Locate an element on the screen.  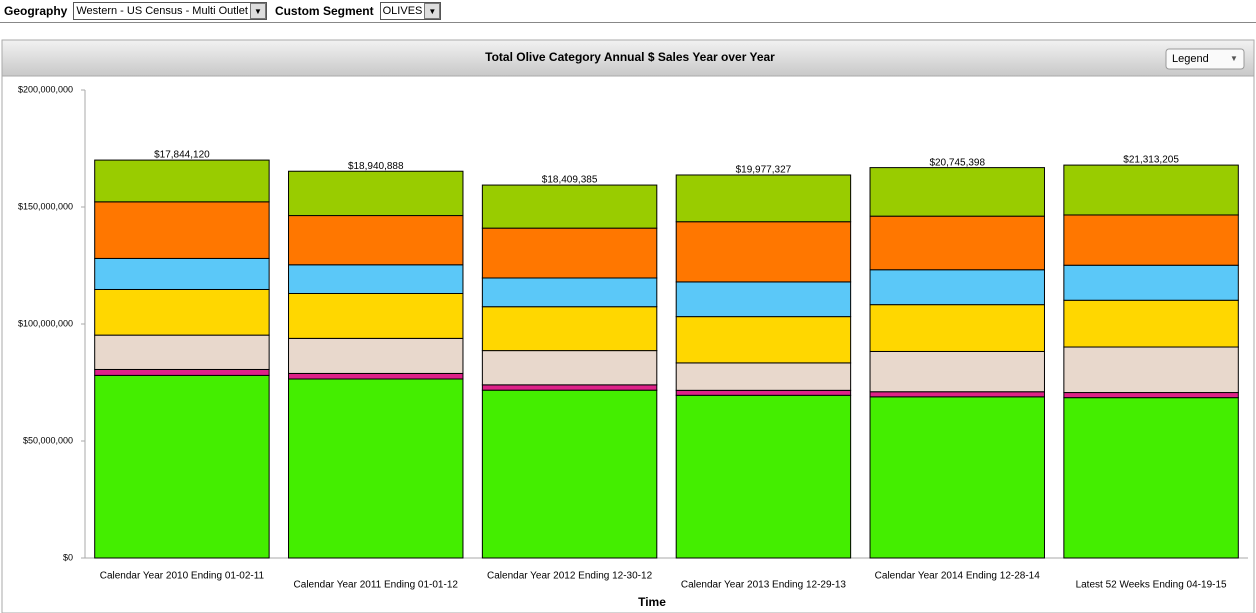
y-tick-label: $200,000,000 is located at coordinates (45, 89).